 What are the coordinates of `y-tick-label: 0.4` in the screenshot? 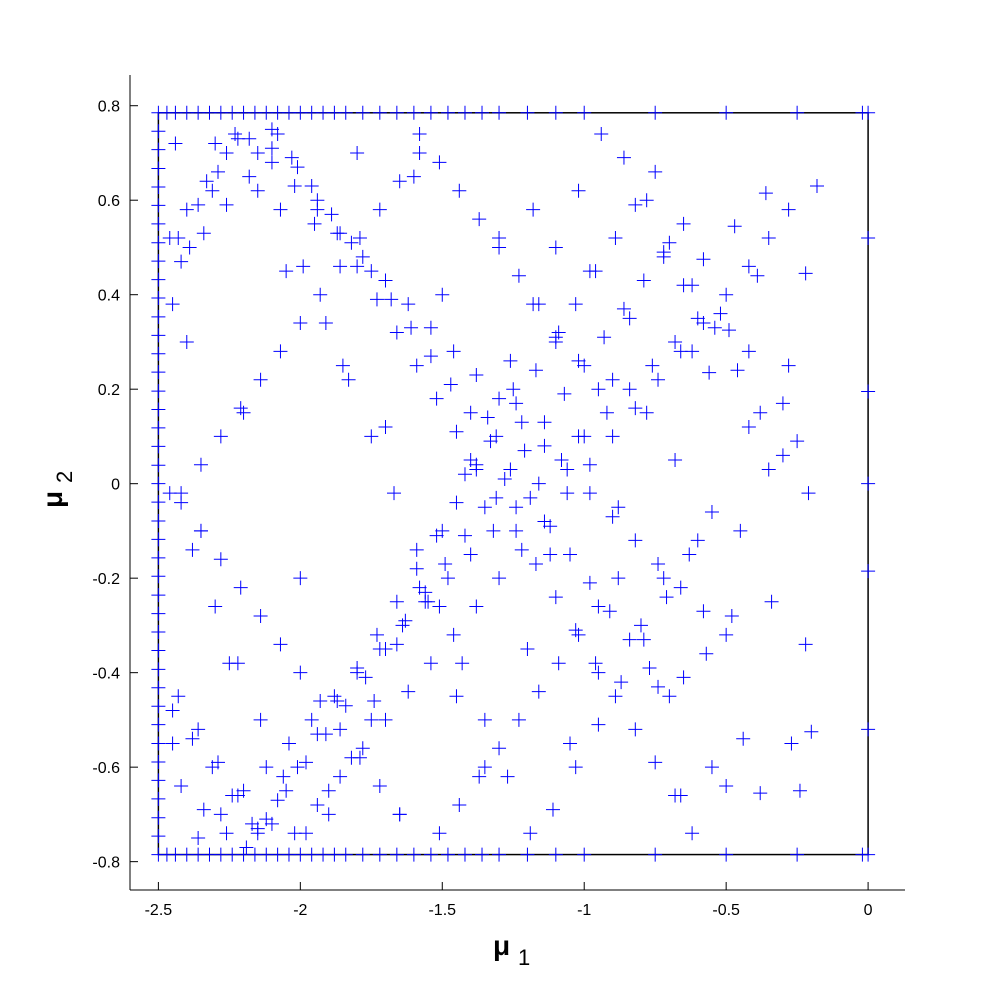 It's located at (109, 296).